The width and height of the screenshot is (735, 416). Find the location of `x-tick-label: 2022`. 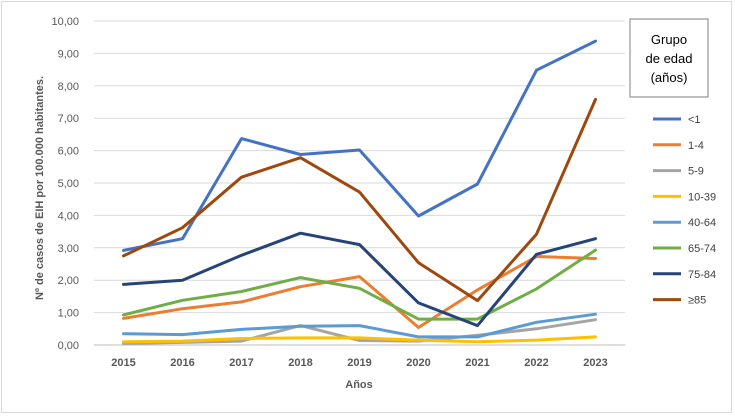

x-tick-label: 2022 is located at coordinates (536, 363).